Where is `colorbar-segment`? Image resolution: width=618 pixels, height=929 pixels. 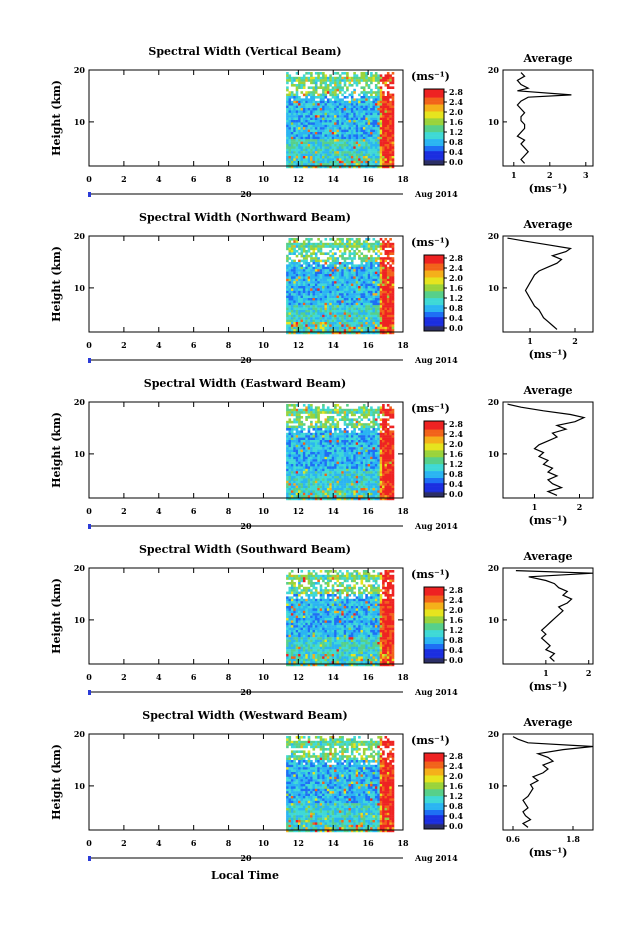
colorbar-segment is located at coordinates (434, 307).